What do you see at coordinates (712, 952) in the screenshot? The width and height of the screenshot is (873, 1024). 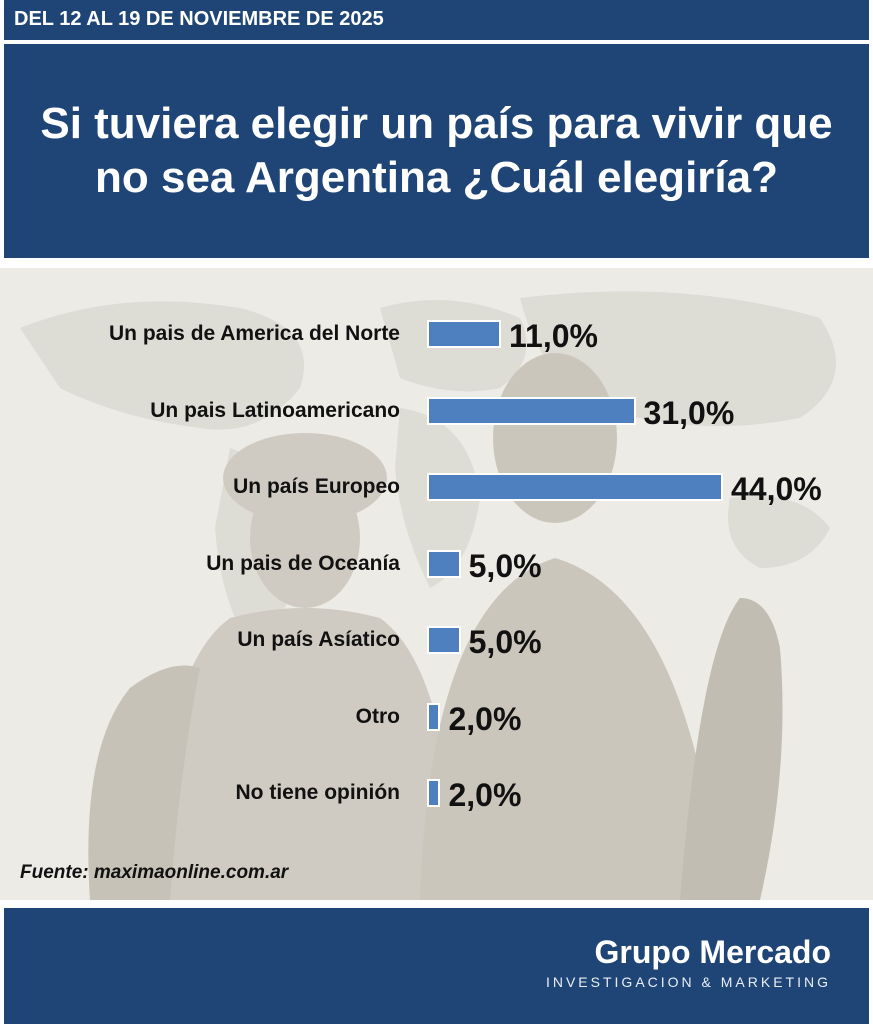 I see `brand-name: Grupo Mercado` at bounding box center [712, 952].